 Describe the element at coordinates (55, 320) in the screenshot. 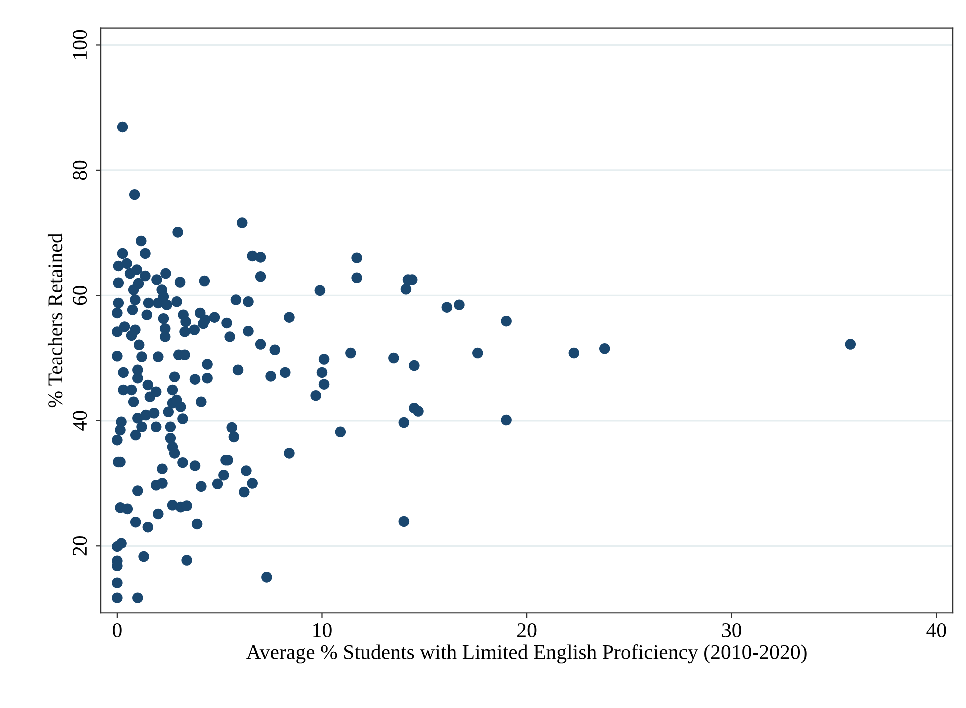

I see `y-axis-title: % Teachers Retained` at that location.